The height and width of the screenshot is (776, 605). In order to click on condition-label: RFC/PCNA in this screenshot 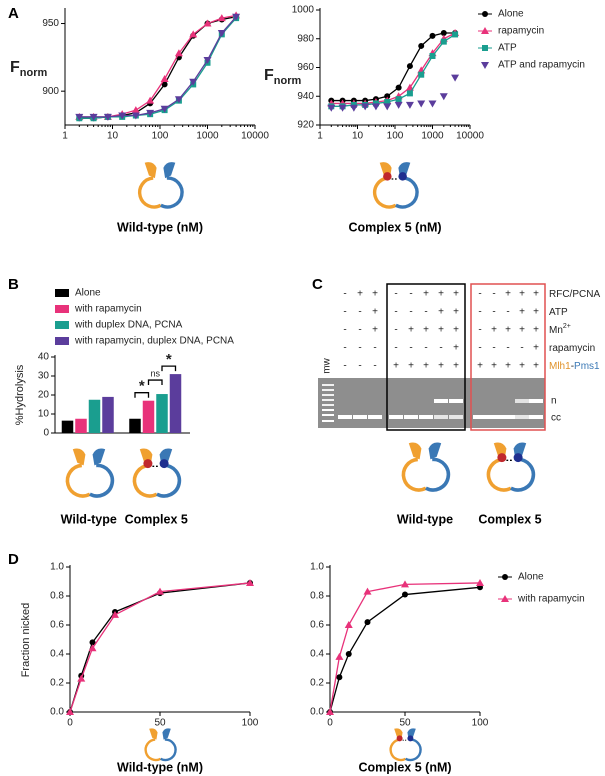, I will do `click(574, 294)`.